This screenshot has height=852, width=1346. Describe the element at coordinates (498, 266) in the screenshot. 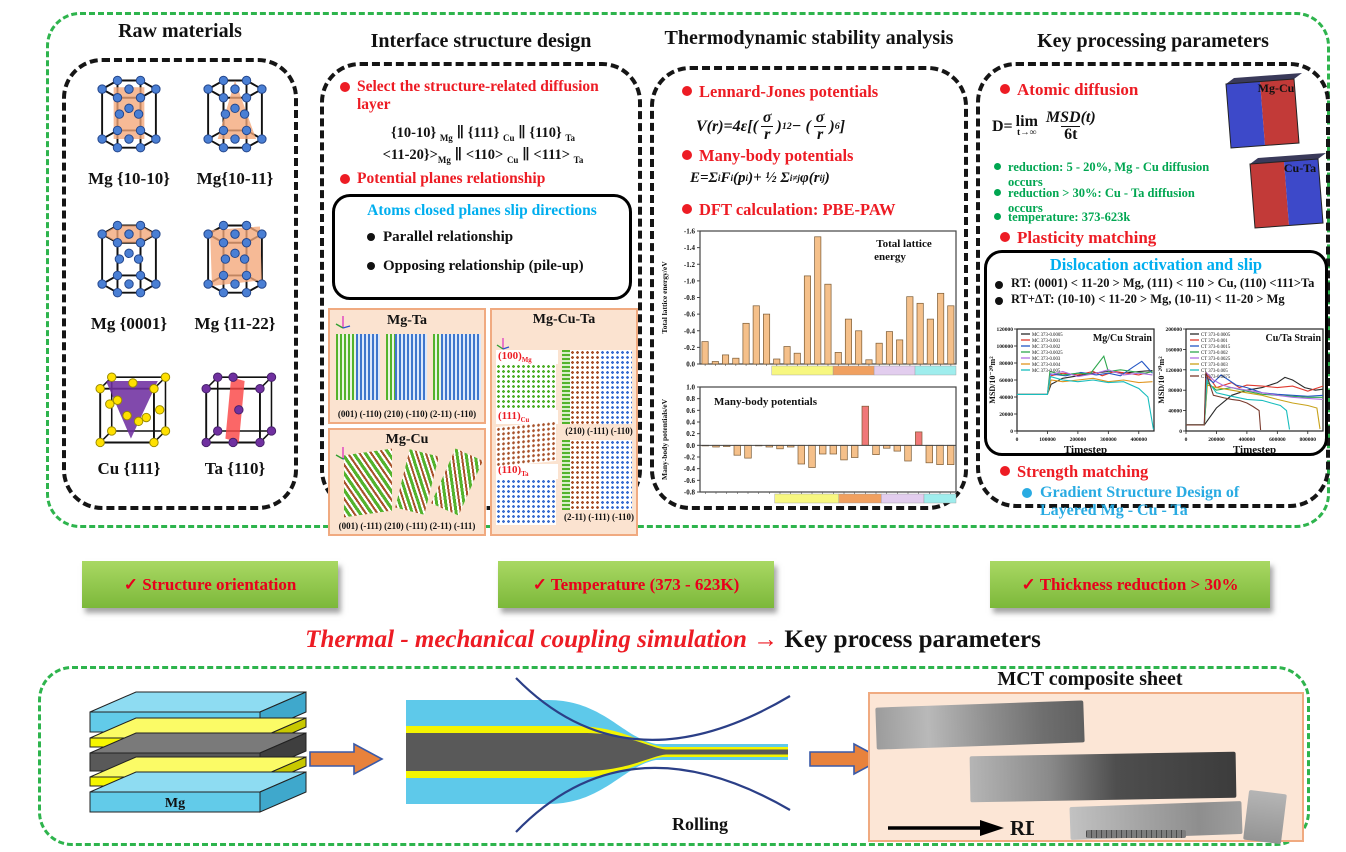

I see `opposing-relationship-item: Opposing relationship (pile-up)` at that location.